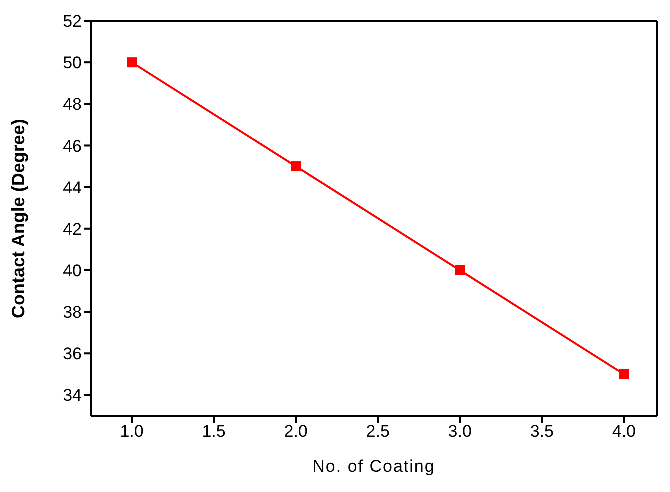  I want to click on x-tick-label: 4.0, so click(624, 432).